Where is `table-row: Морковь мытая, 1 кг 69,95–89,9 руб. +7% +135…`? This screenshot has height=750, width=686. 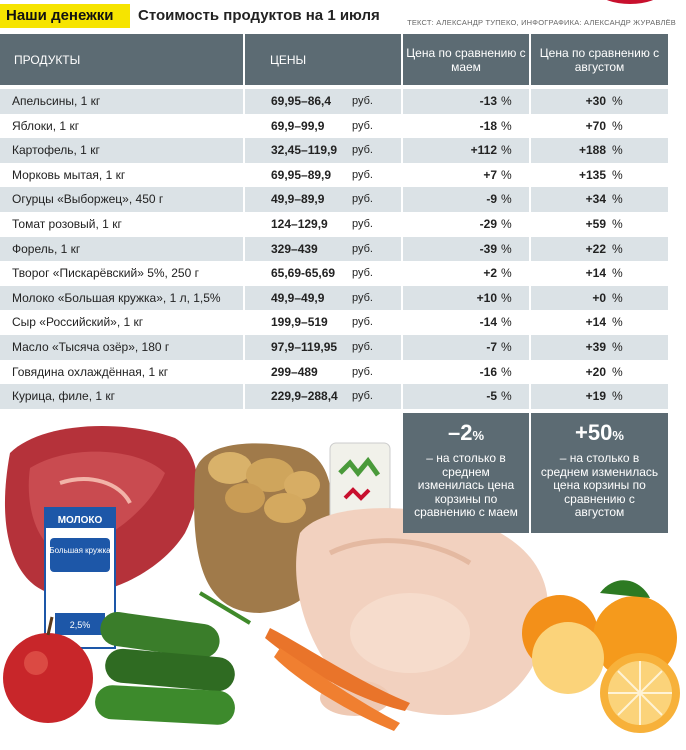
table-row: Морковь мытая, 1 кг 69,95–89,9 руб. +7% +135… is located at coordinates (334, 175).